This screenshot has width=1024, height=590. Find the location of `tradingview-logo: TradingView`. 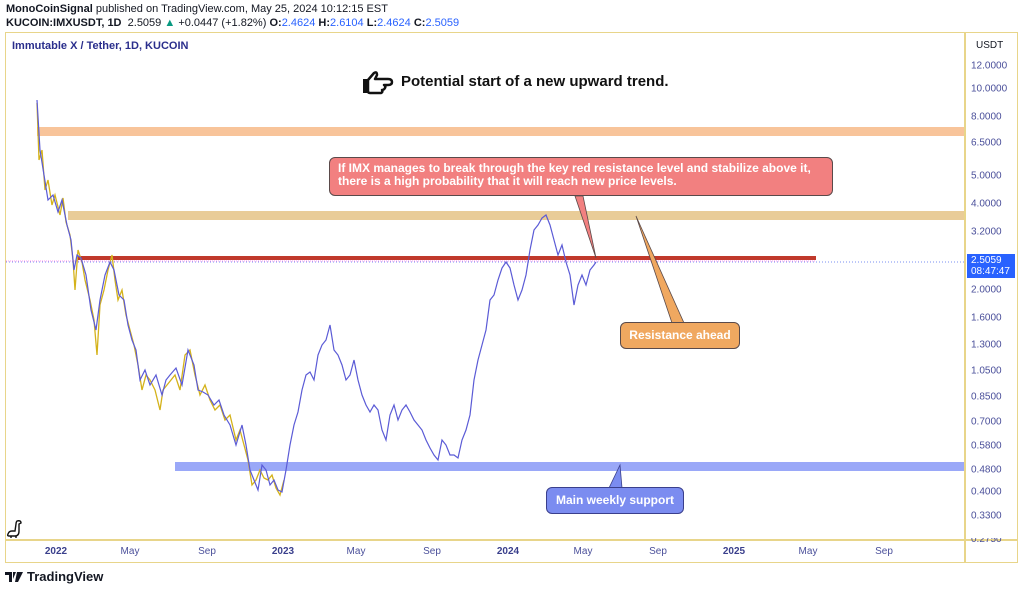

tradingview-logo: TradingView is located at coordinates (54, 576).